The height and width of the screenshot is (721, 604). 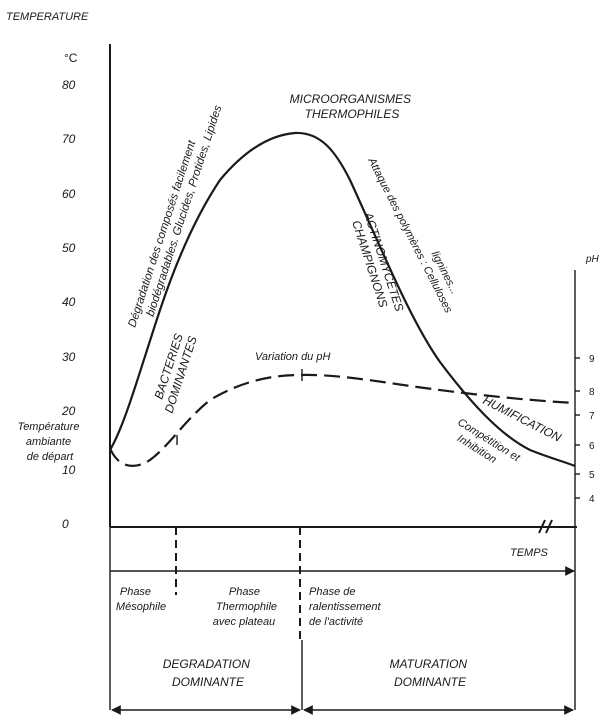 I want to click on start-temperature-label: Température ambiante de départ, so click(x=49, y=442).